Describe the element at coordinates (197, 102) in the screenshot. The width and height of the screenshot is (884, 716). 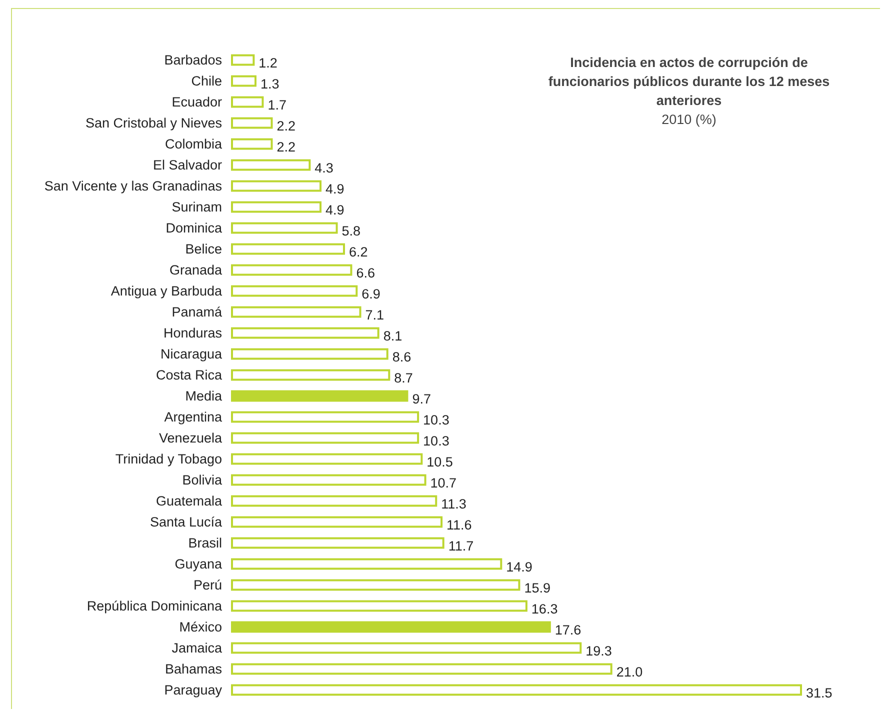
I see `y-tick-label: Ecuador` at that location.